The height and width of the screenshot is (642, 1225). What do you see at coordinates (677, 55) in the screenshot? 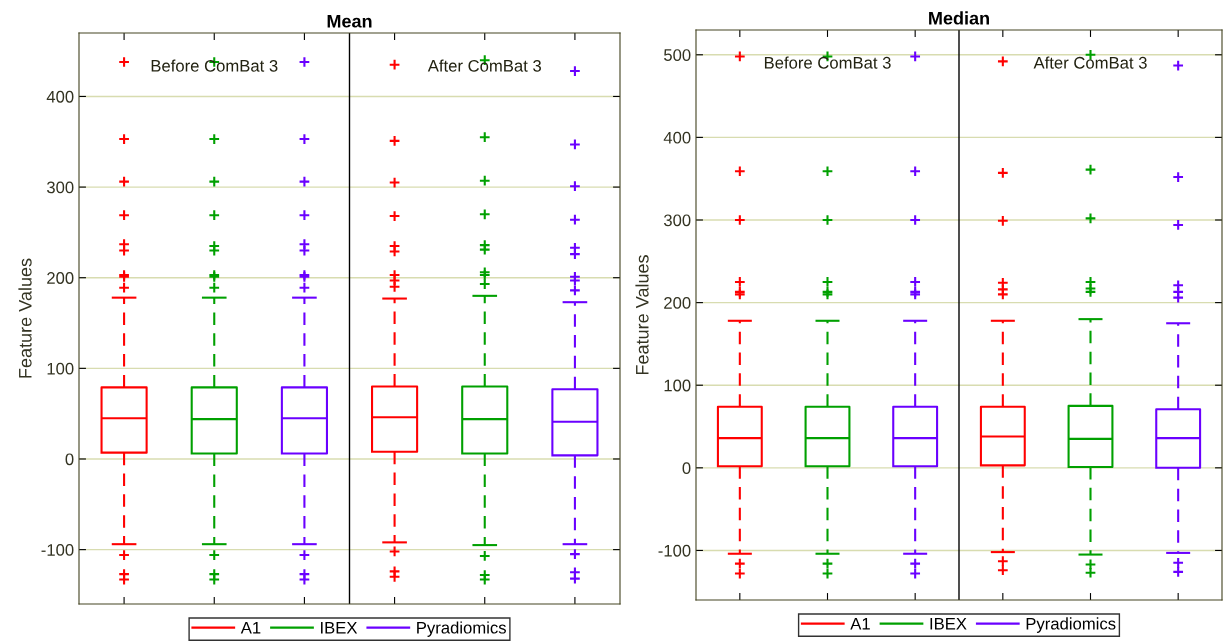
I see `y-tick-label: 500` at bounding box center [677, 55].